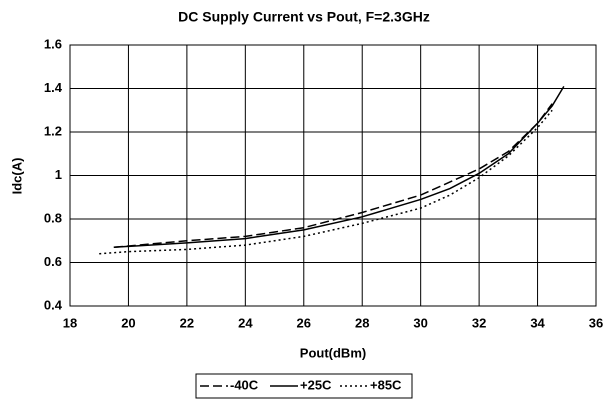  I want to click on x-tick-label: 30, so click(420, 322).